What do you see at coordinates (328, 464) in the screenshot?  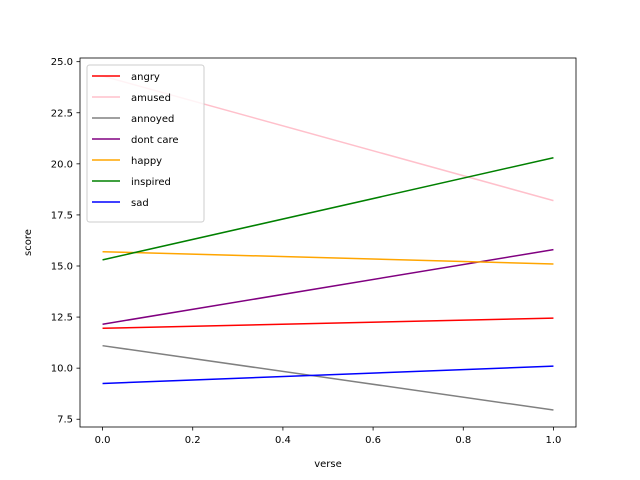 I see `x-axis-label: verse` at bounding box center [328, 464].